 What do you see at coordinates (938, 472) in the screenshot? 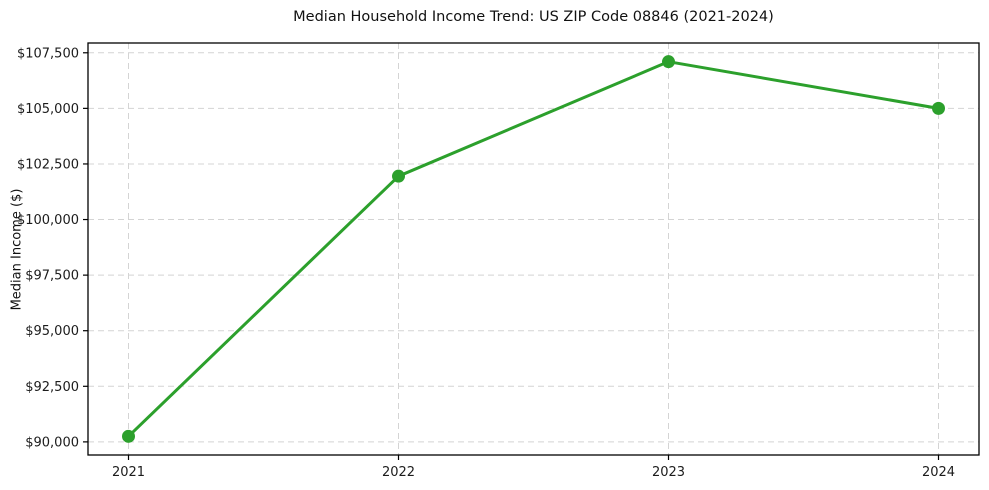
I see `x-tick-label: 2024` at bounding box center [938, 472].